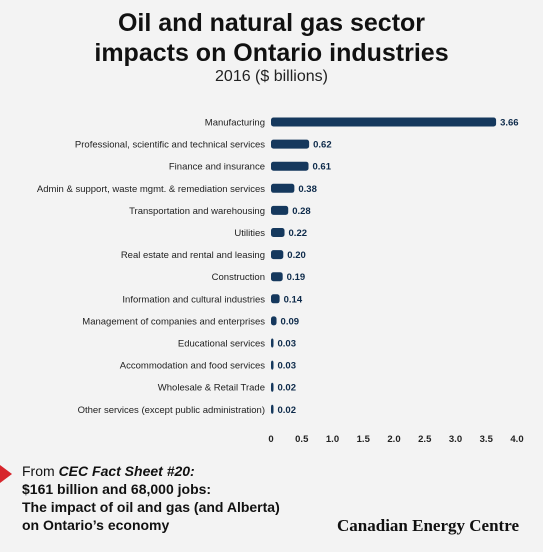 The width and height of the screenshot is (543, 552). I want to click on source-title-line-1: $161 billion and 68,000 jobs:, so click(117, 489).